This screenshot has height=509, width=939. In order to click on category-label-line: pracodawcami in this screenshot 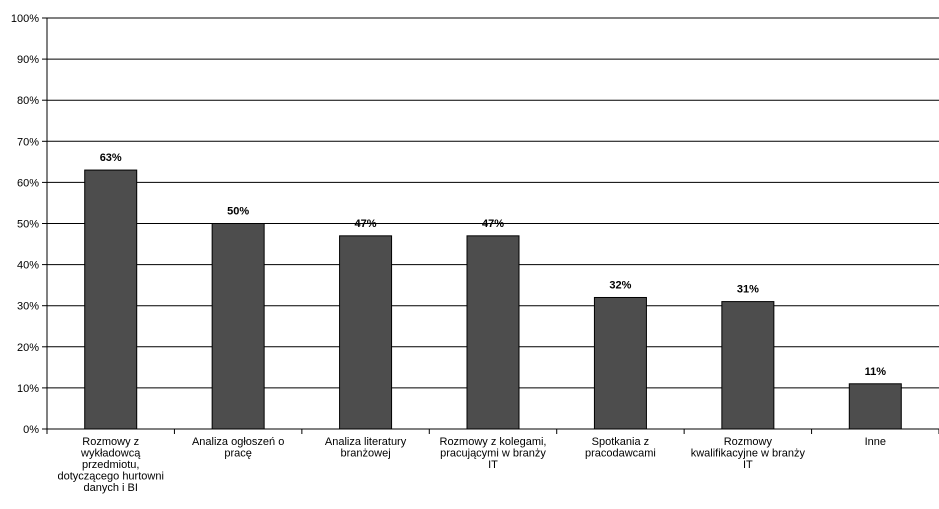, I will do `click(620, 454)`.